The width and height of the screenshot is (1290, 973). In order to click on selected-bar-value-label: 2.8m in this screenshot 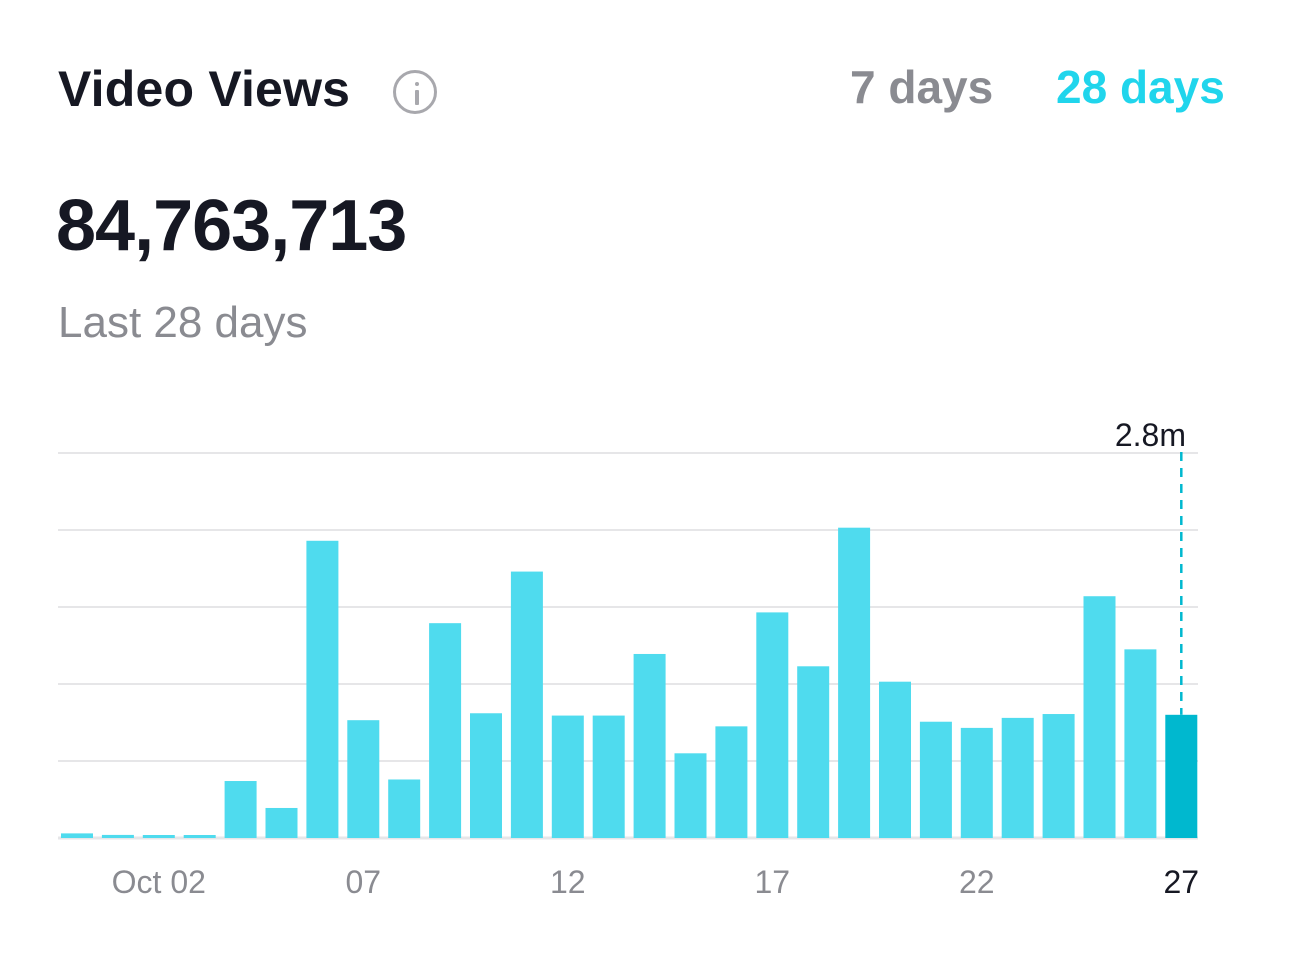, I will do `click(1150, 435)`.